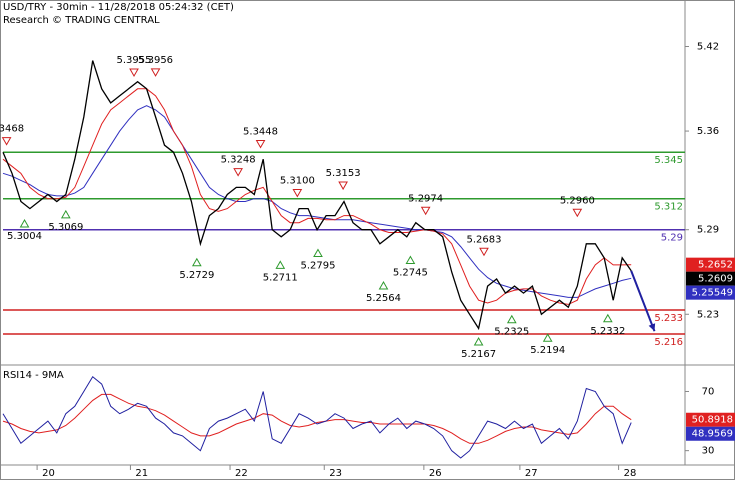  Describe the element at coordinates (343, 173) in the screenshot. I see `pivot-label: 5.3153` at that location.